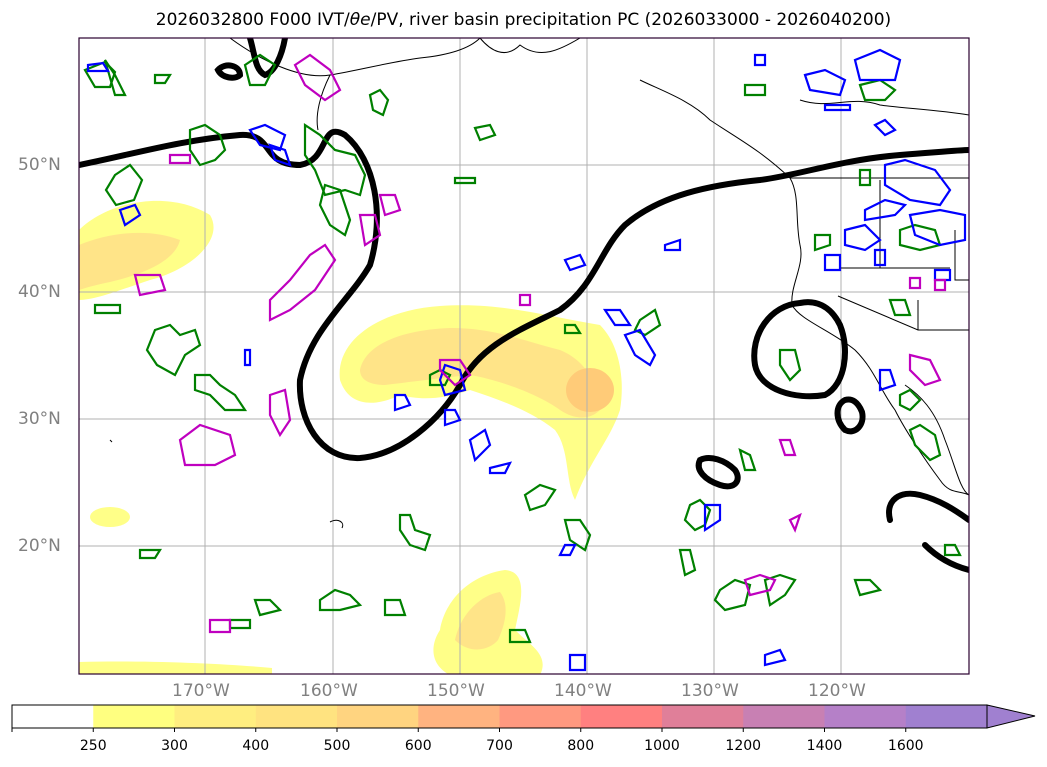 The height and width of the screenshot is (767, 1047). What do you see at coordinates (581, 746) in the screenshot?
I see `colorbar-tick-label: 800` at bounding box center [581, 746].